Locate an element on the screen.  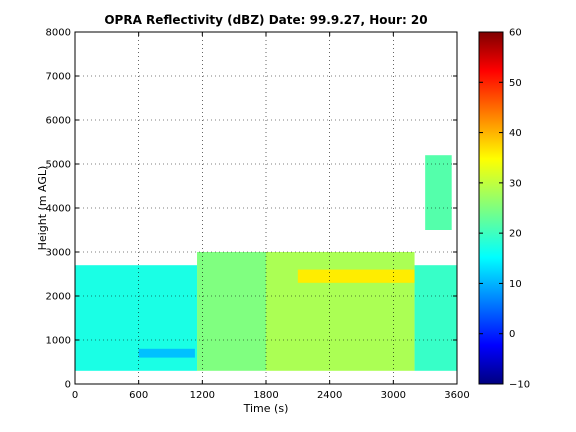
x-tick-label: 0 is located at coordinates (75, 395).